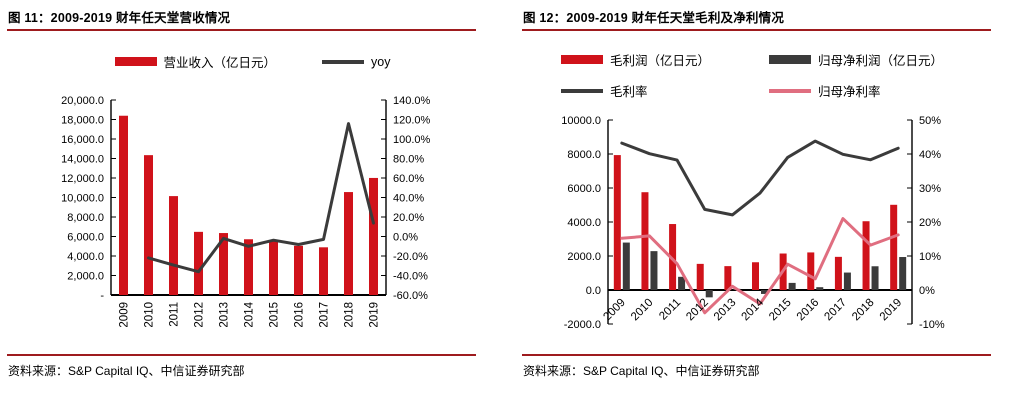 The width and height of the screenshot is (1029, 408). I want to click on svg-text: 10%, so click(930, 257).